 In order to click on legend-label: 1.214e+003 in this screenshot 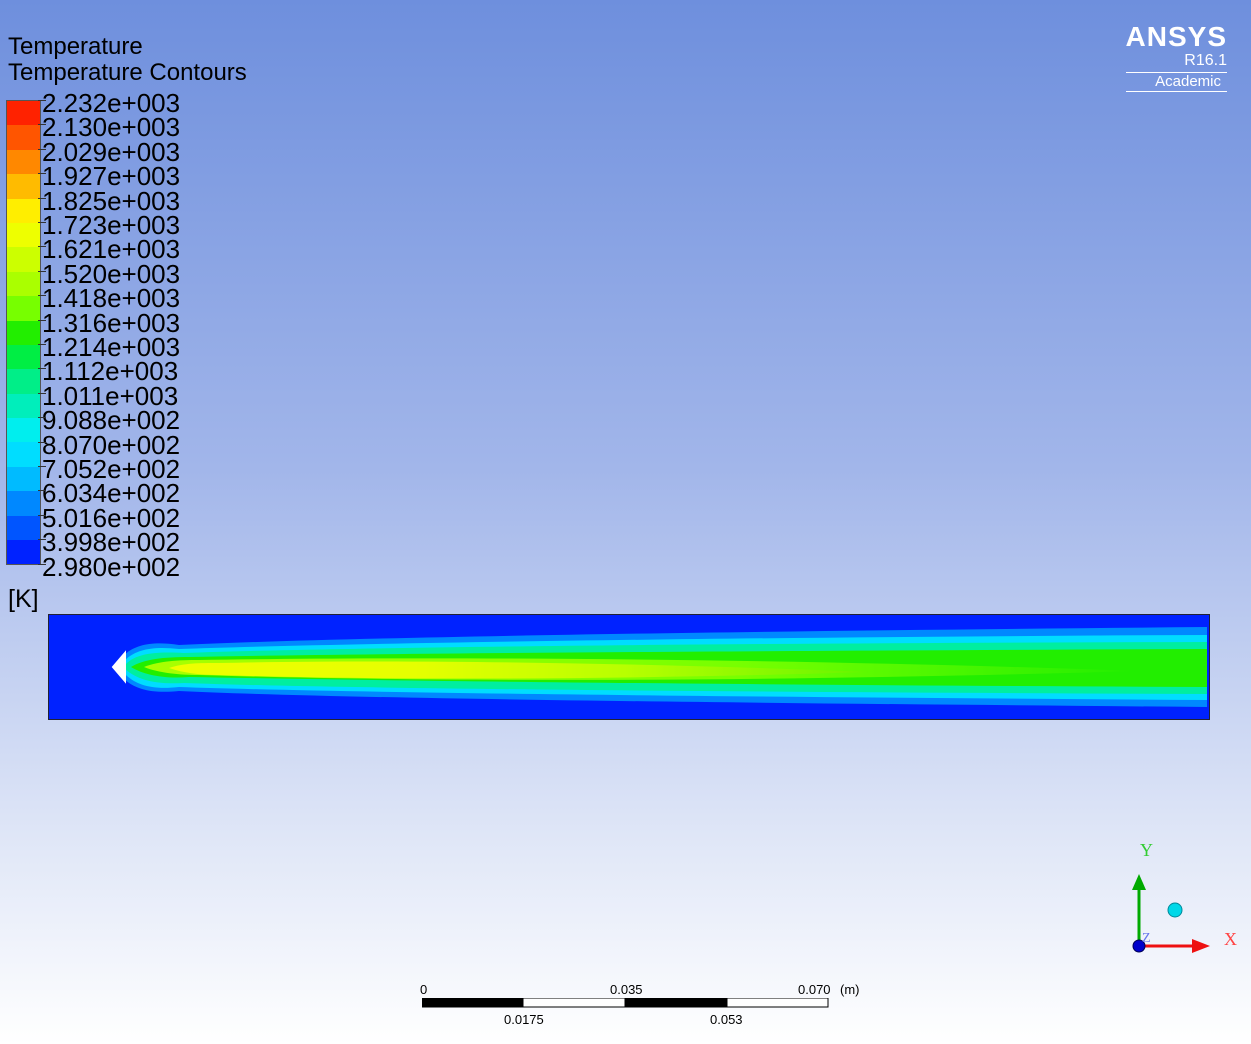, I will do `click(111, 347)`.